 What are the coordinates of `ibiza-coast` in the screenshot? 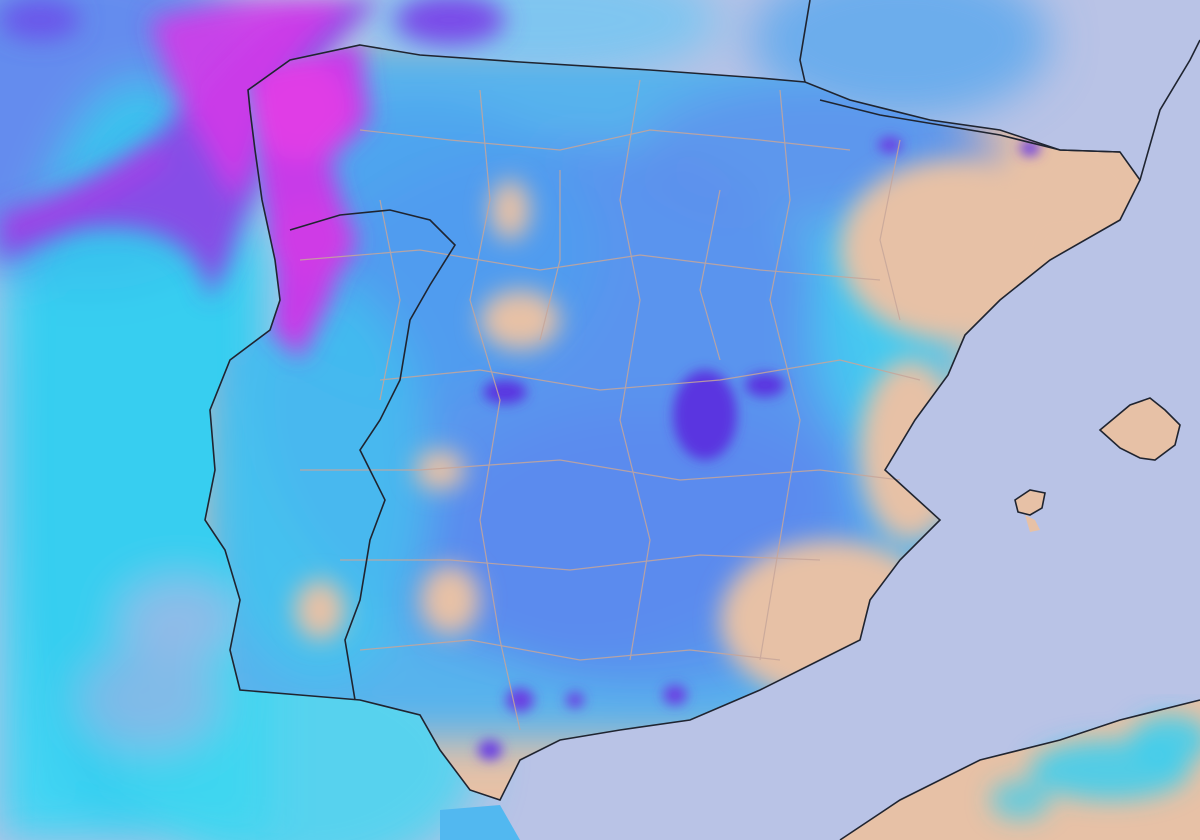 It's located at (1030, 502).